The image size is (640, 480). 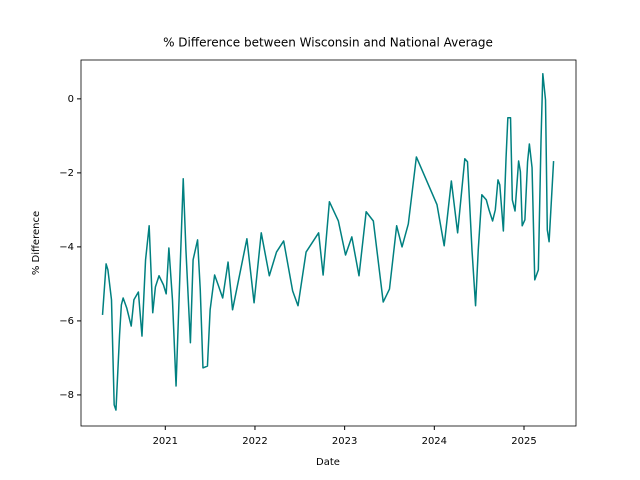 What do you see at coordinates (71, 99) in the screenshot?
I see `y-tick-label: 0` at bounding box center [71, 99].